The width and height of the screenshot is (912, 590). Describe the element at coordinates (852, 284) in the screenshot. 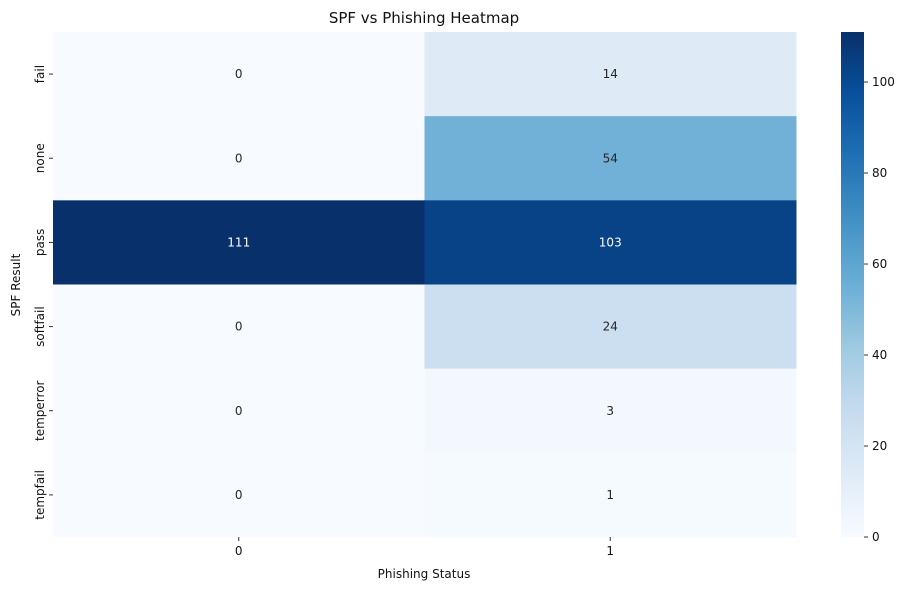

I see `colorbar` at that location.